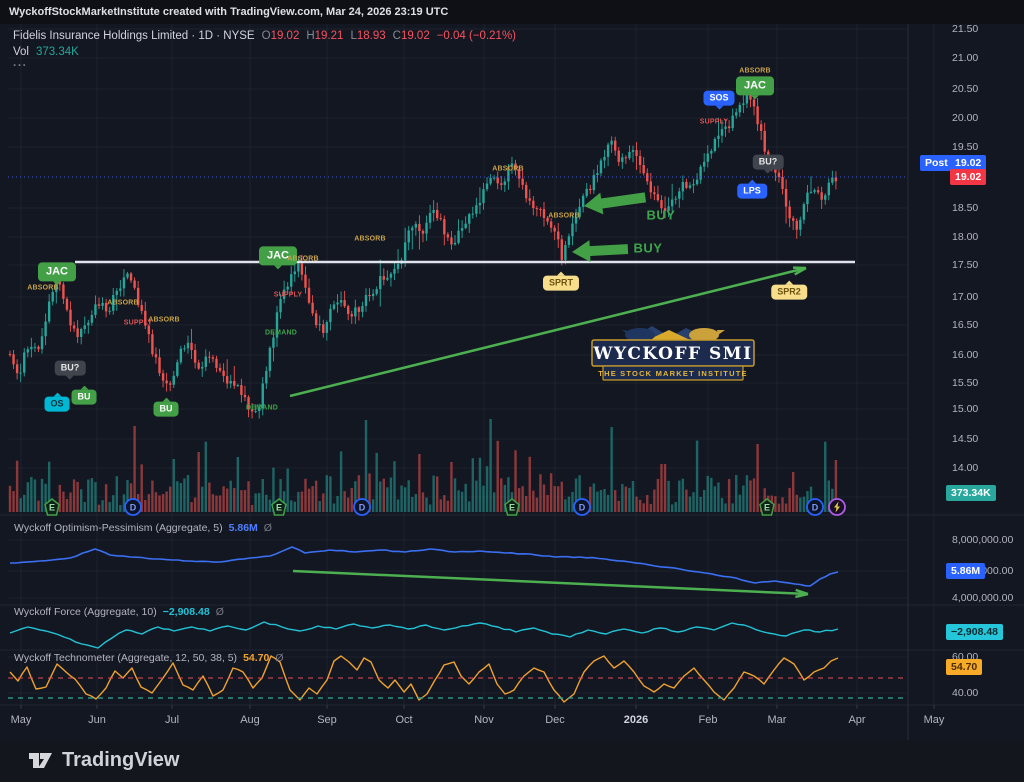  I want to click on volume-value: 373.34K, so click(57, 52).